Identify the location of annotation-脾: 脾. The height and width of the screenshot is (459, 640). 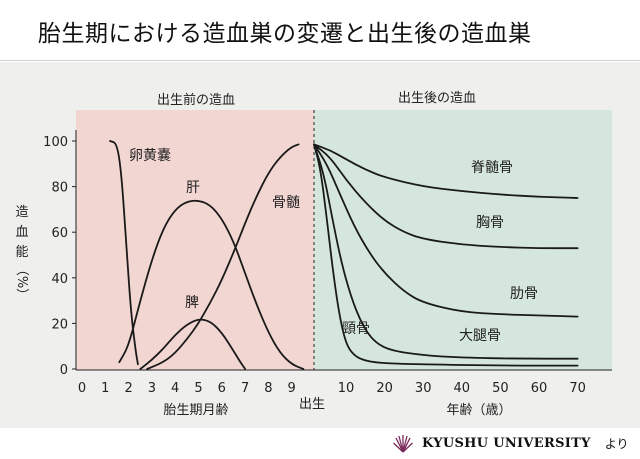
(192, 303).